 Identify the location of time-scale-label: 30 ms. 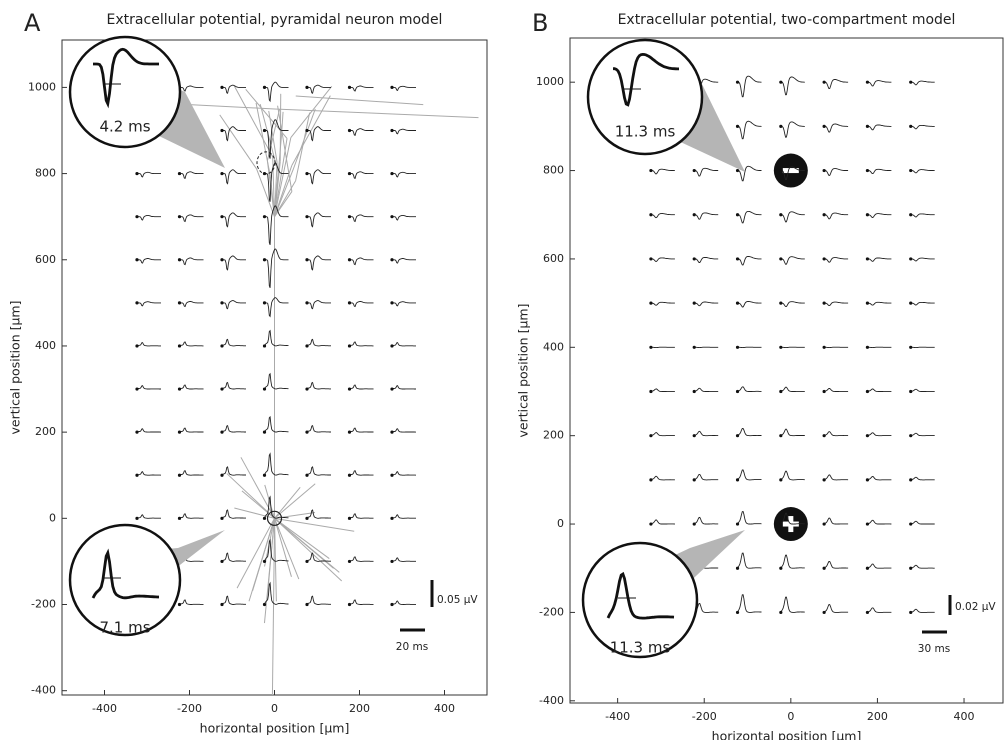
(934, 649).